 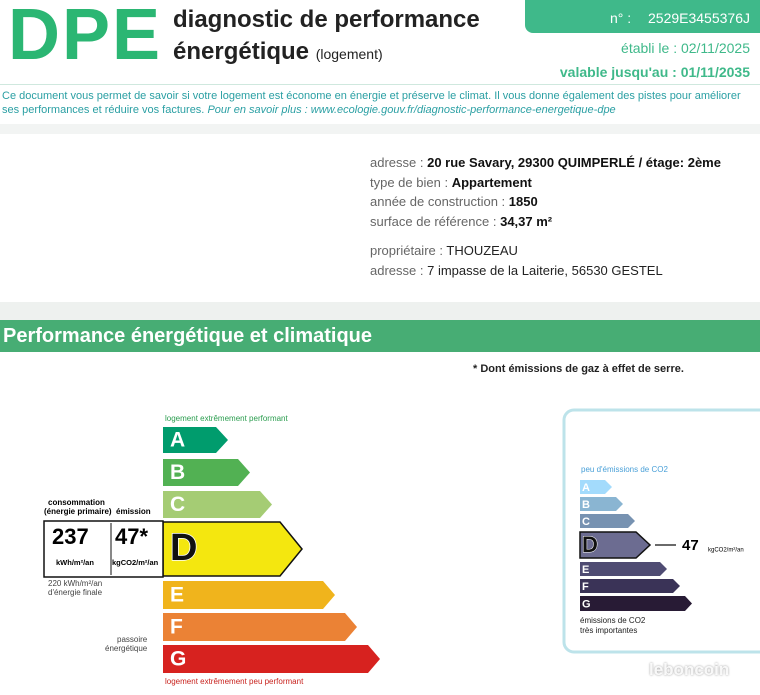 What do you see at coordinates (526, 221) in the screenshot?
I see `info-value: 34,37 m²` at bounding box center [526, 221].